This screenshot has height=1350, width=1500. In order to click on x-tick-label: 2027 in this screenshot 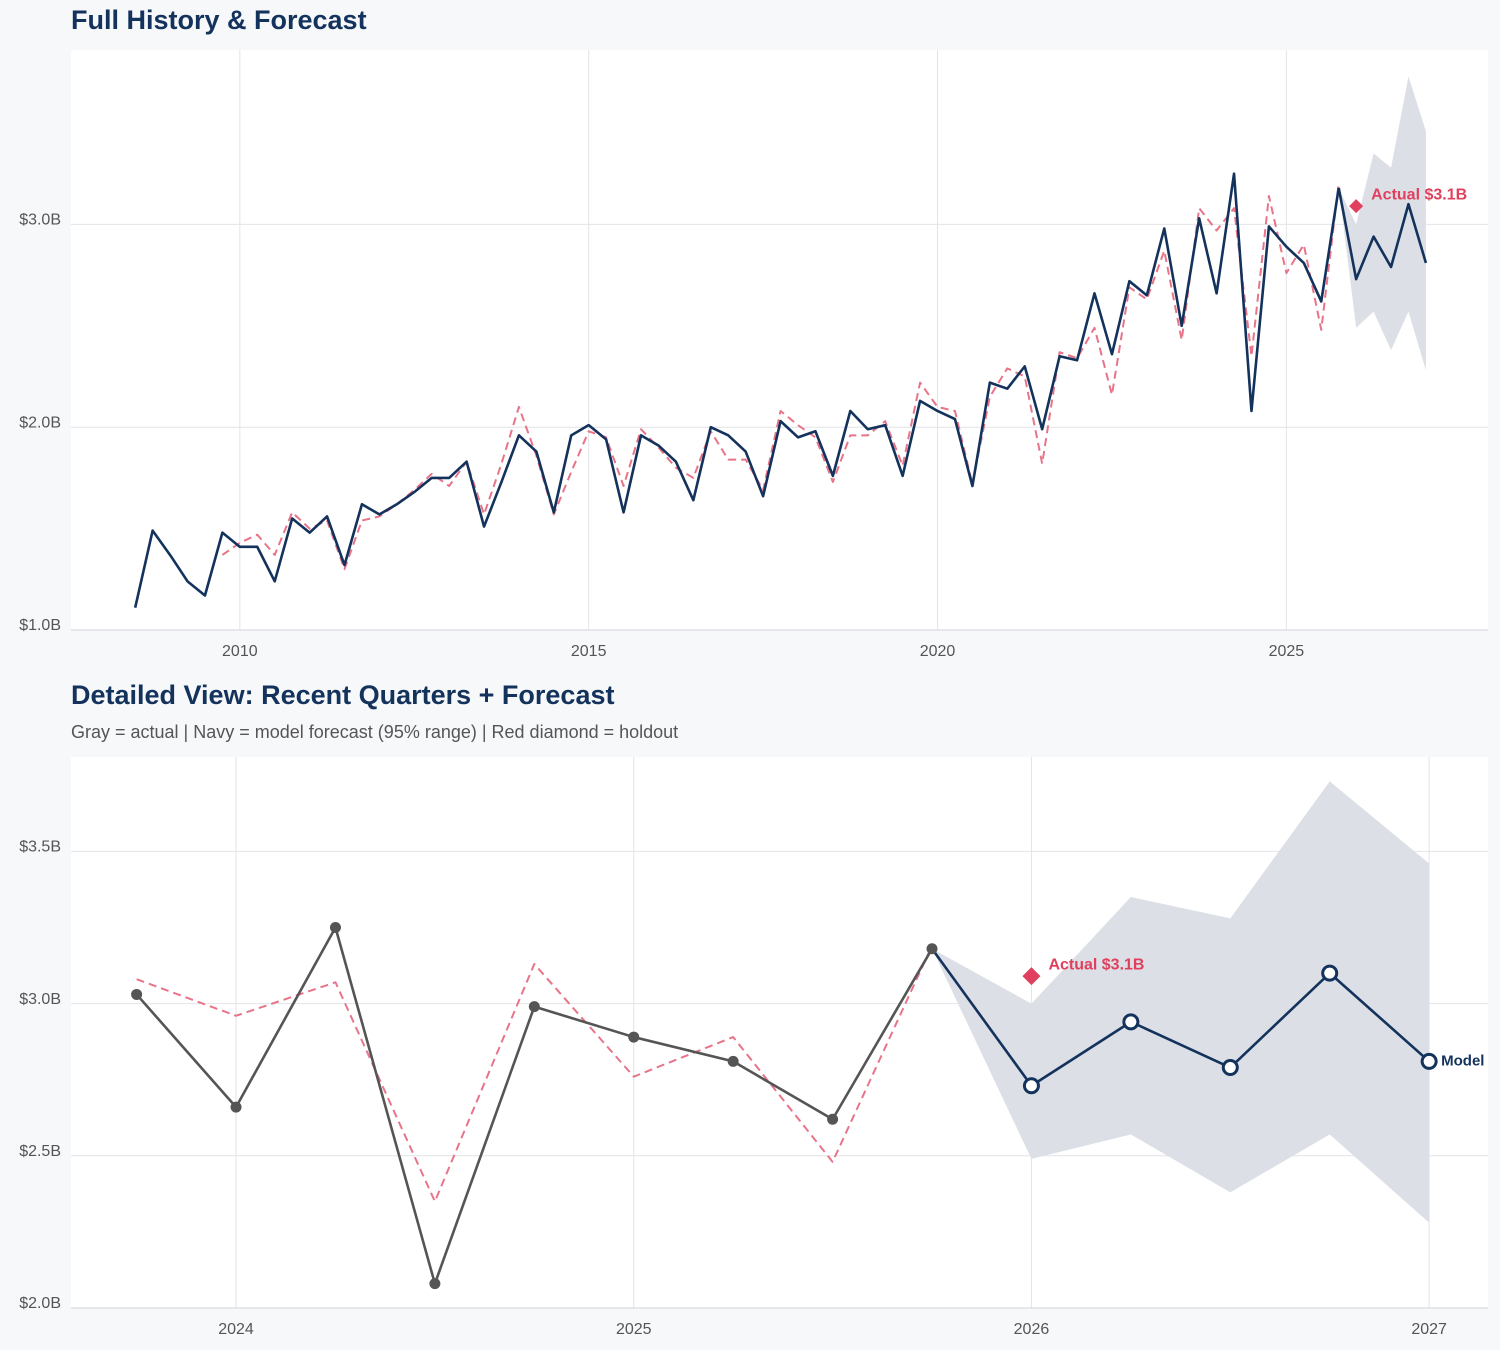, I will do `click(1429, 1329)`.